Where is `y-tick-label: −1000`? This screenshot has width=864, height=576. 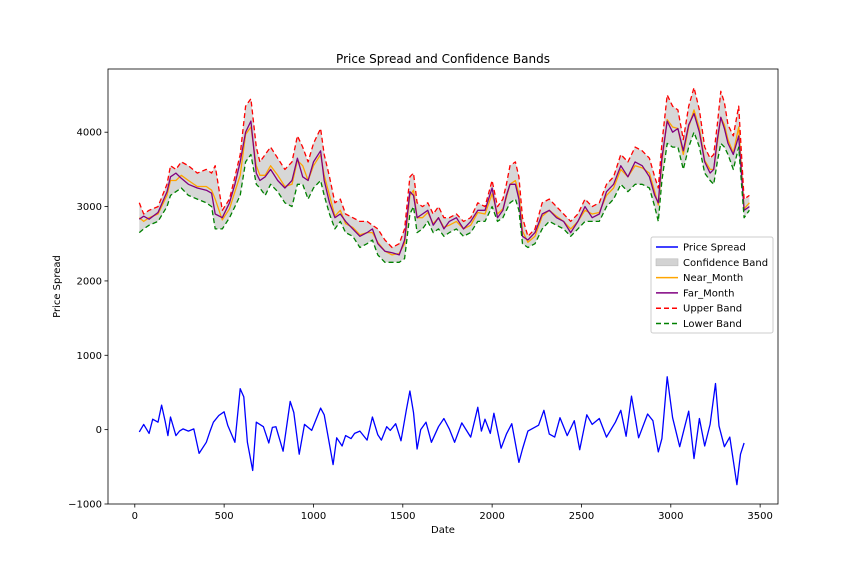
y-tick-label: −1000 is located at coordinates (85, 505).